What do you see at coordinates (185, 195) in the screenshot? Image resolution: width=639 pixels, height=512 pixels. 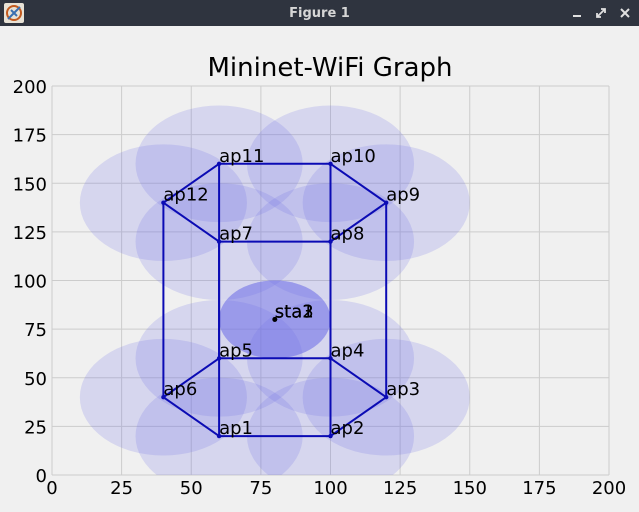 I see `label-ap12: ap12` at bounding box center [185, 195].